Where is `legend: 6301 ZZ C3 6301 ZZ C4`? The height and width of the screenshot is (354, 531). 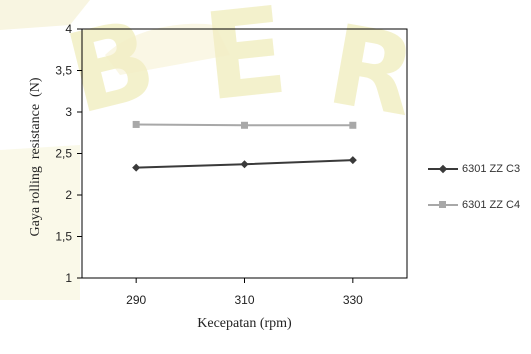
legend: 6301 ZZ C3 6301 ZZ C4 is located at coordinates (478, 196).